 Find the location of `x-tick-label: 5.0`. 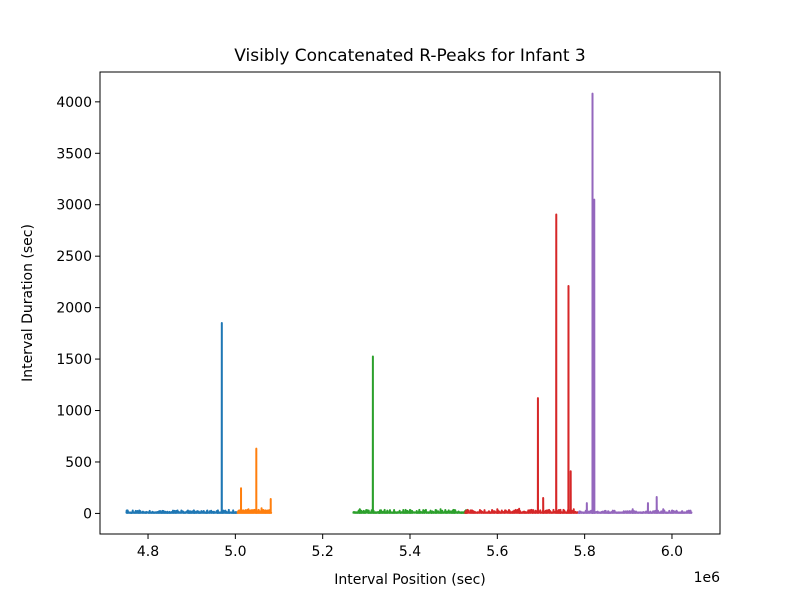

x-tick-label: 5.0 is located at coordinates (235, 552).